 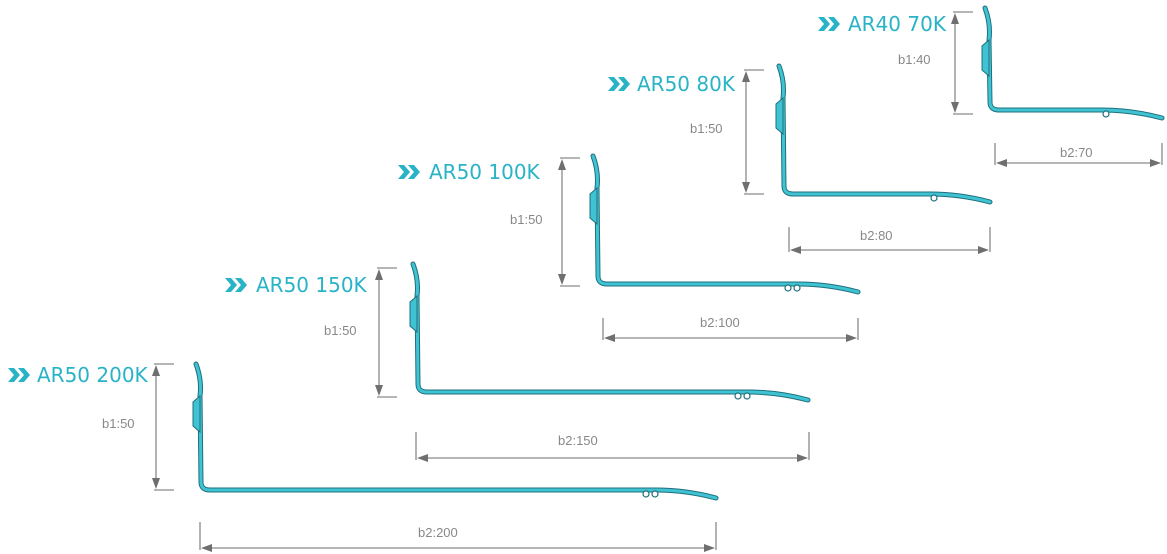 What do you see at coordinates (93, 375) in the screenshot?
I see `profile-title: AR50 200K` at bounding box center [93, 375].